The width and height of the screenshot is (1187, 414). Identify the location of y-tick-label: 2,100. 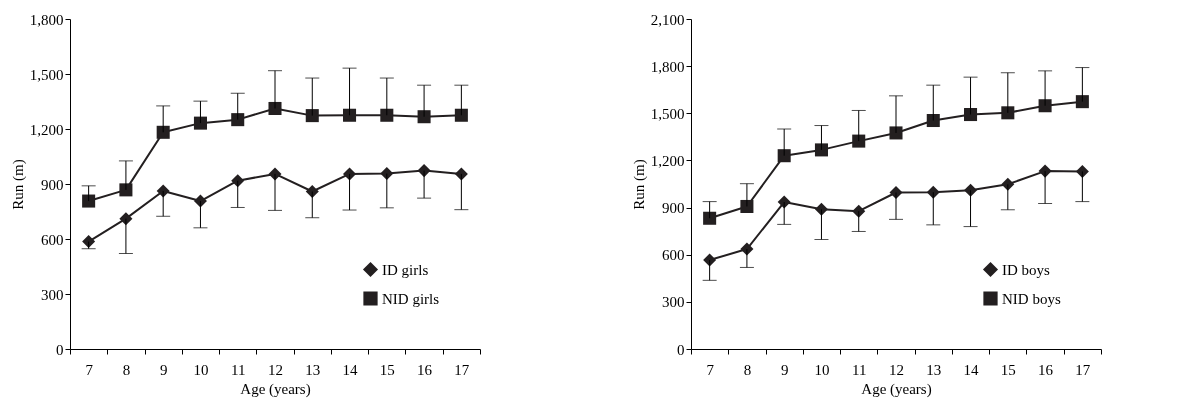
(667, 19).